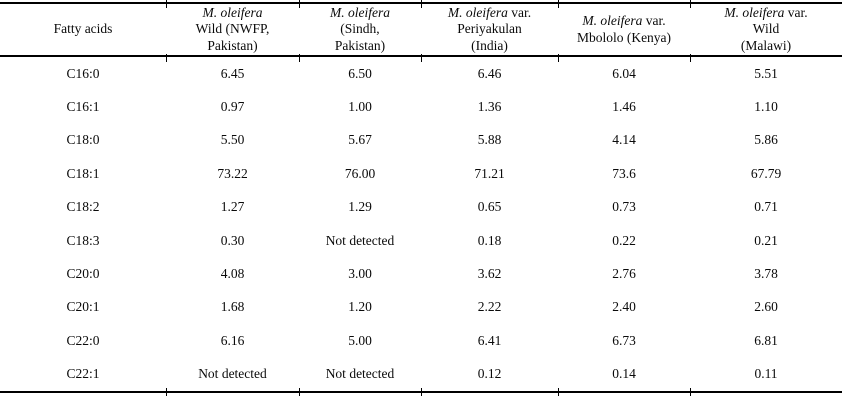  Describe the element at coordinates (624, 207) in the screenshot. I see `value-cell: 0.73` at that location.